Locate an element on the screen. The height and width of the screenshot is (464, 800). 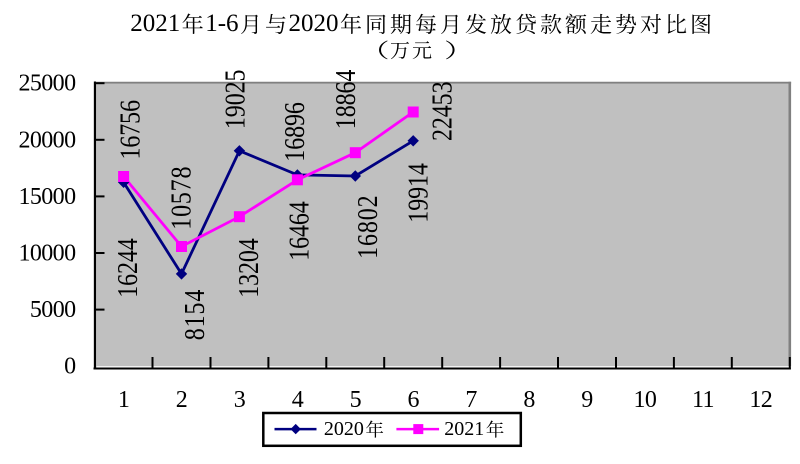
svg-text: 8154 is located at coordinates (194, 315).